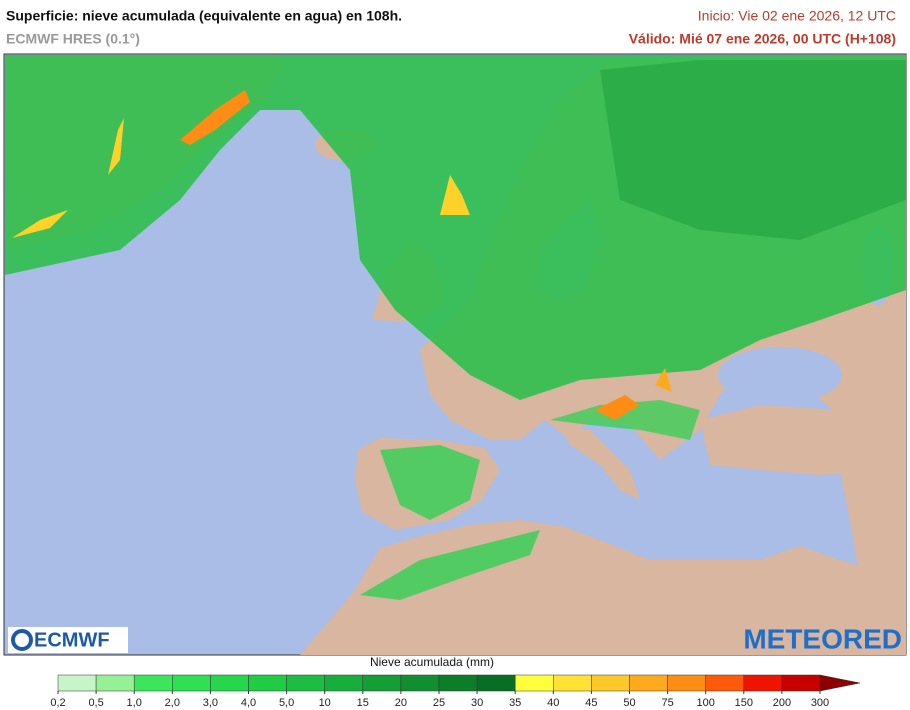 This screenshot has height=710, width=910. What do you see at coordinates (515, 703) in the screenshot?
I see `colorbar-tick-label: 35` at bounding box center [515, 703].